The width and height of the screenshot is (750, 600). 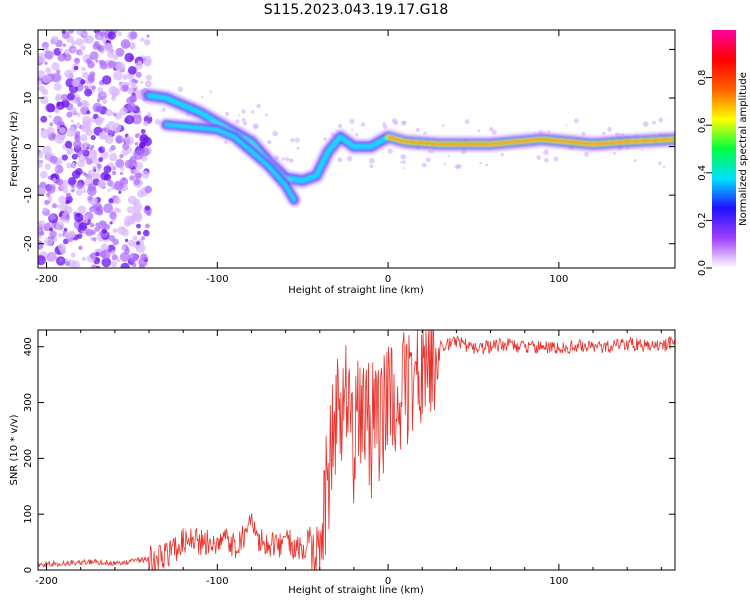 What do you see at coordinates (28, 570) in the screenshot?
I see `y-tick-label: 0` at bounding box center [28, 570].